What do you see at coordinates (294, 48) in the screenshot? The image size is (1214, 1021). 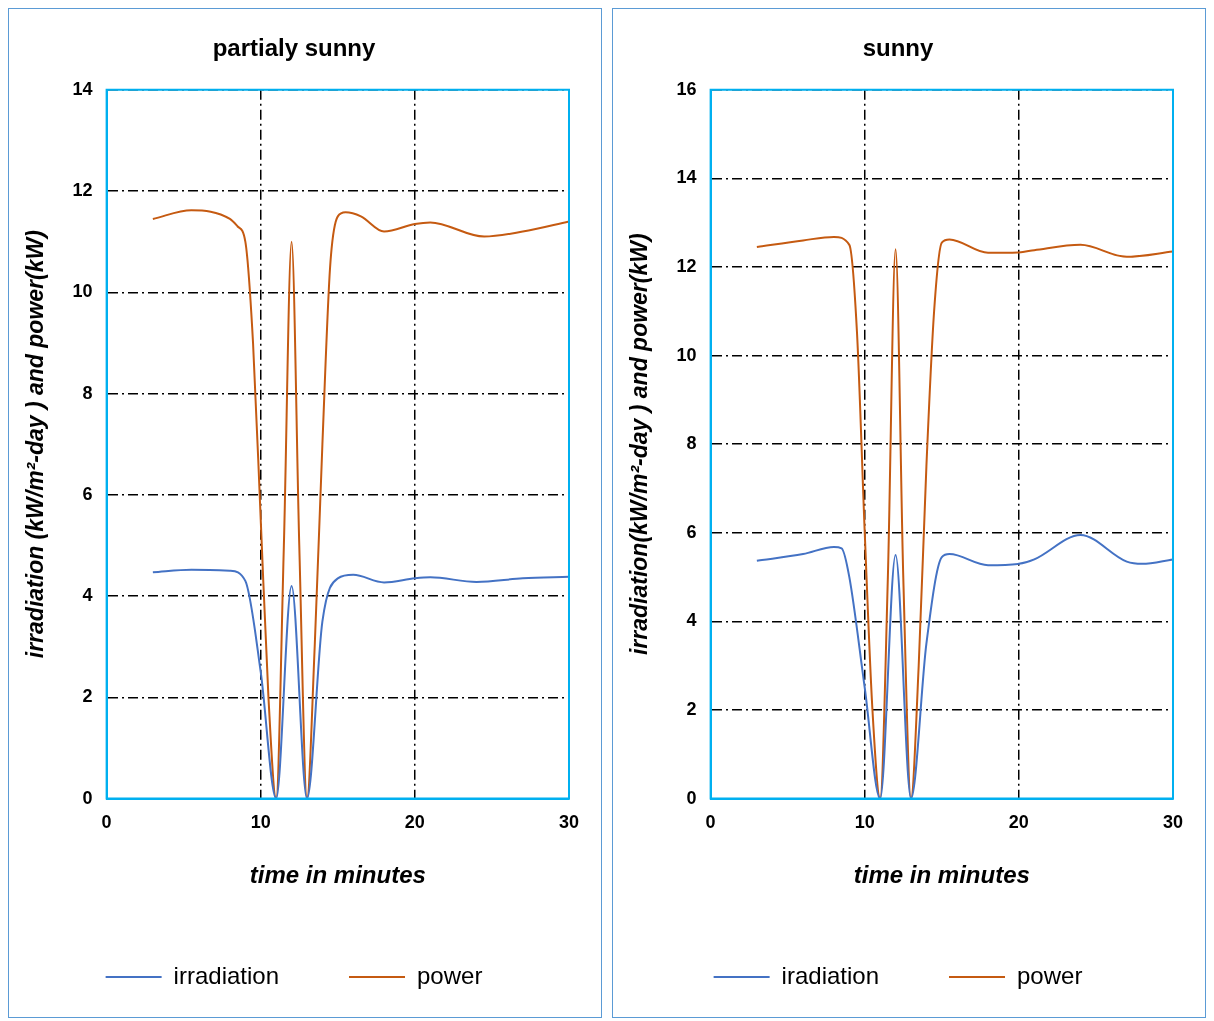 I see `chart-title: partialy sunny` at bounding box center [294, 48].